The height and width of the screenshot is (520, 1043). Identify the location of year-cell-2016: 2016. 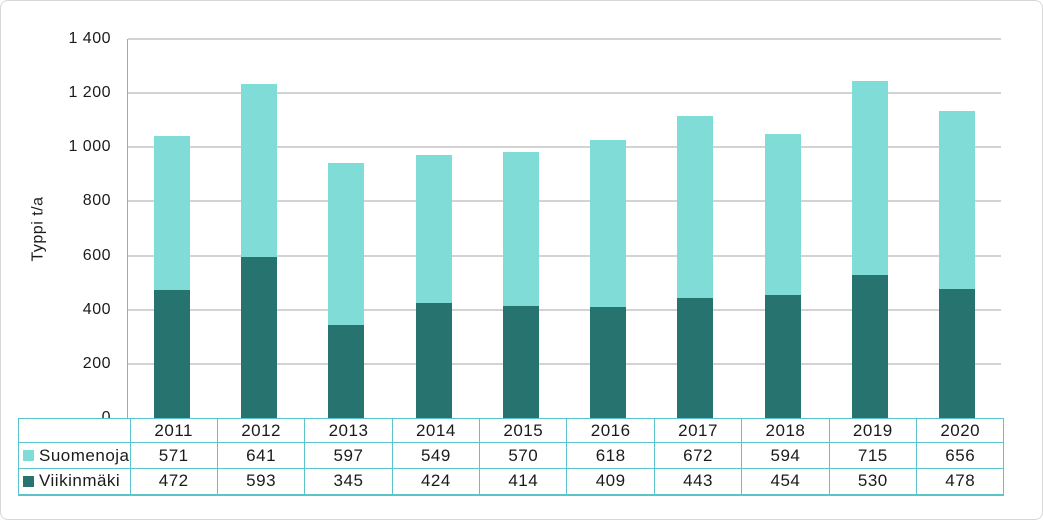
(610, 430).